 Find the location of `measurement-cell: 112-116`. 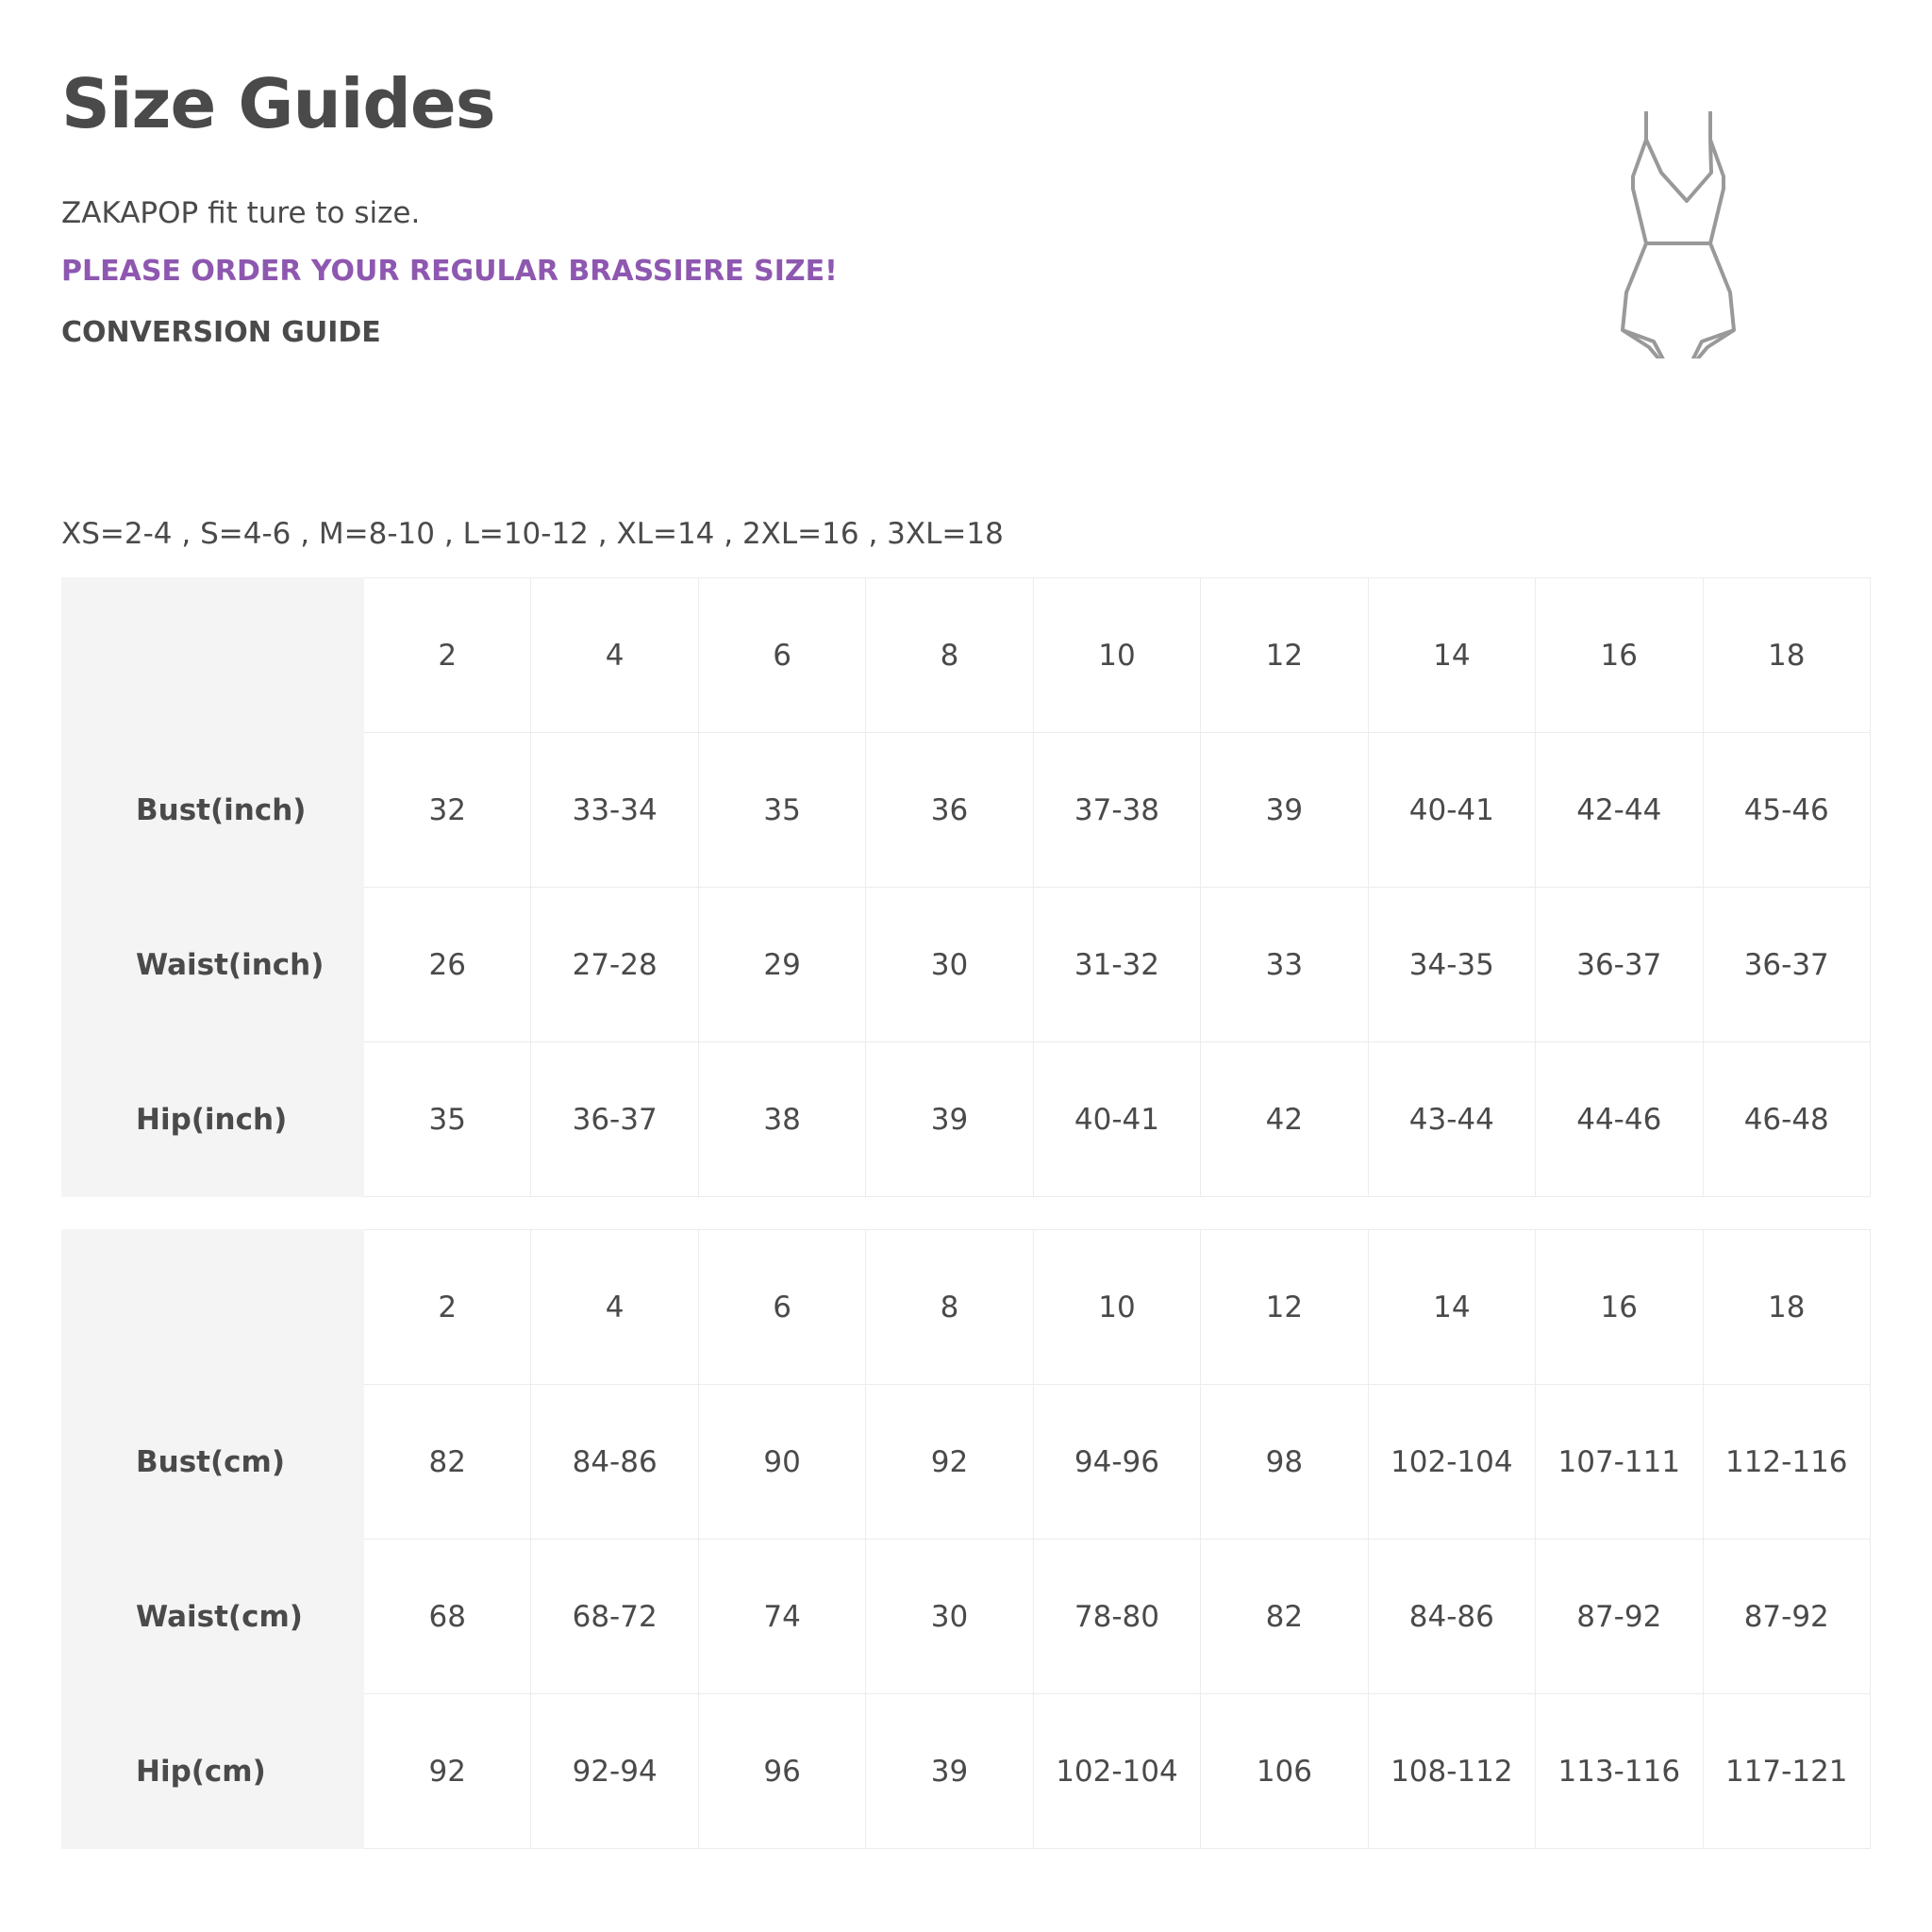

measurement-cell: 112-116 is located at coordinates (1787, 1462).